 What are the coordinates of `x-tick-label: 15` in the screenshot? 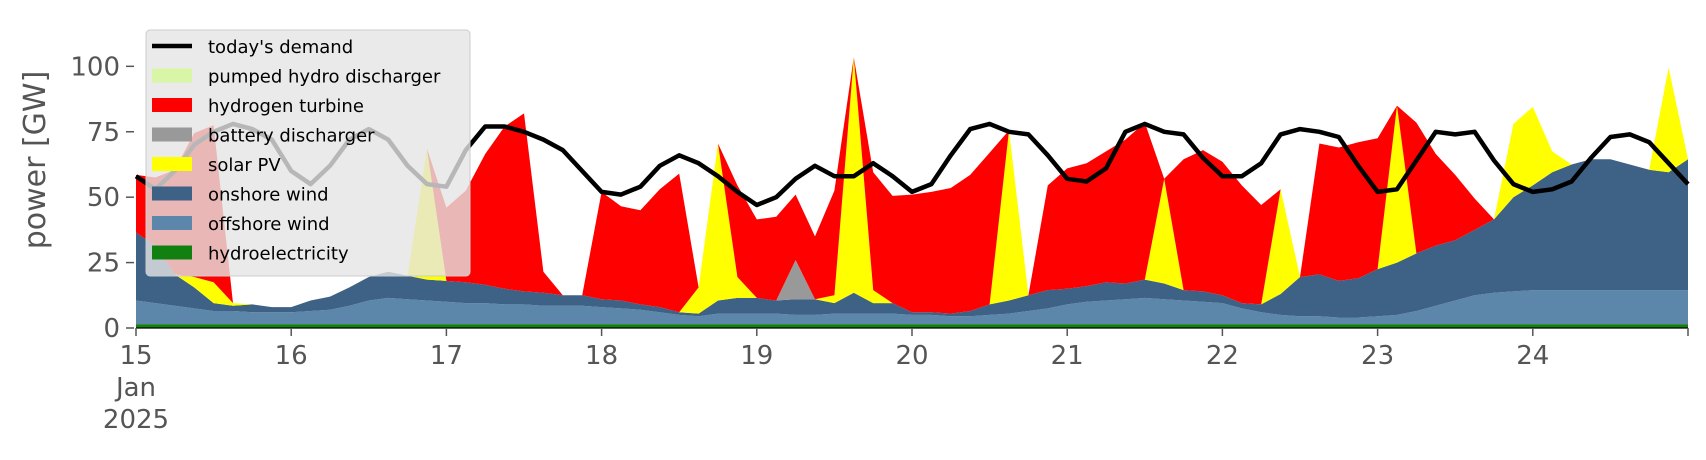 It's located at (135, 356).